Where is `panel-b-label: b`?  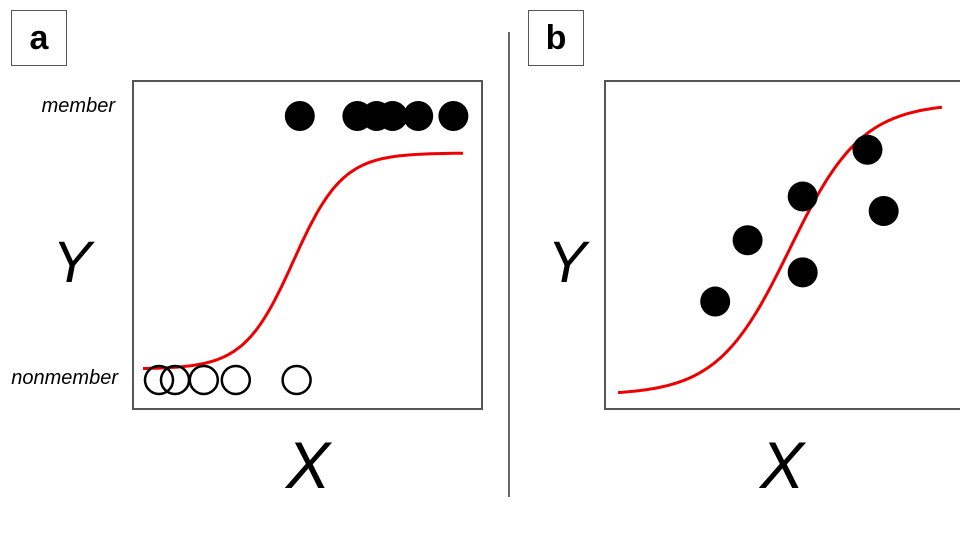 panel-b-label: b is located at coordinates (556, 38).